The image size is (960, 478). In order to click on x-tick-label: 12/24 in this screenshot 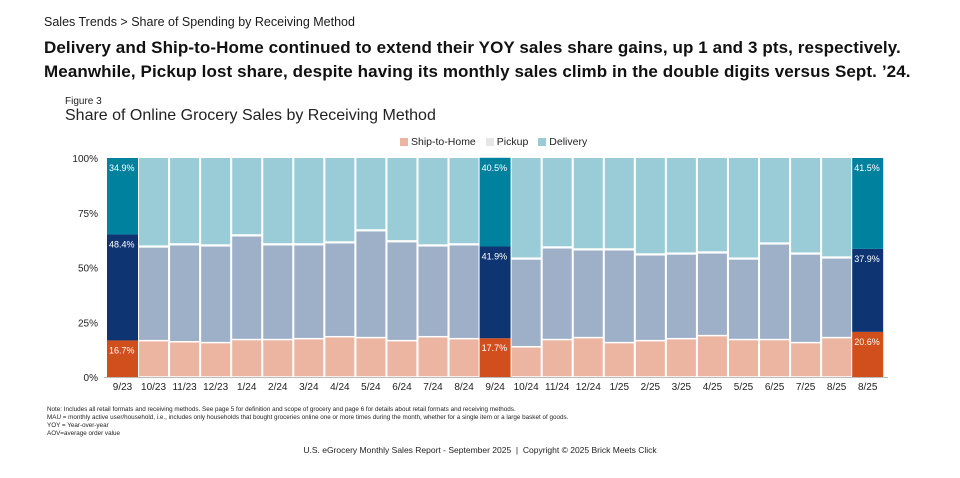, I will do `click(588, 387)`.